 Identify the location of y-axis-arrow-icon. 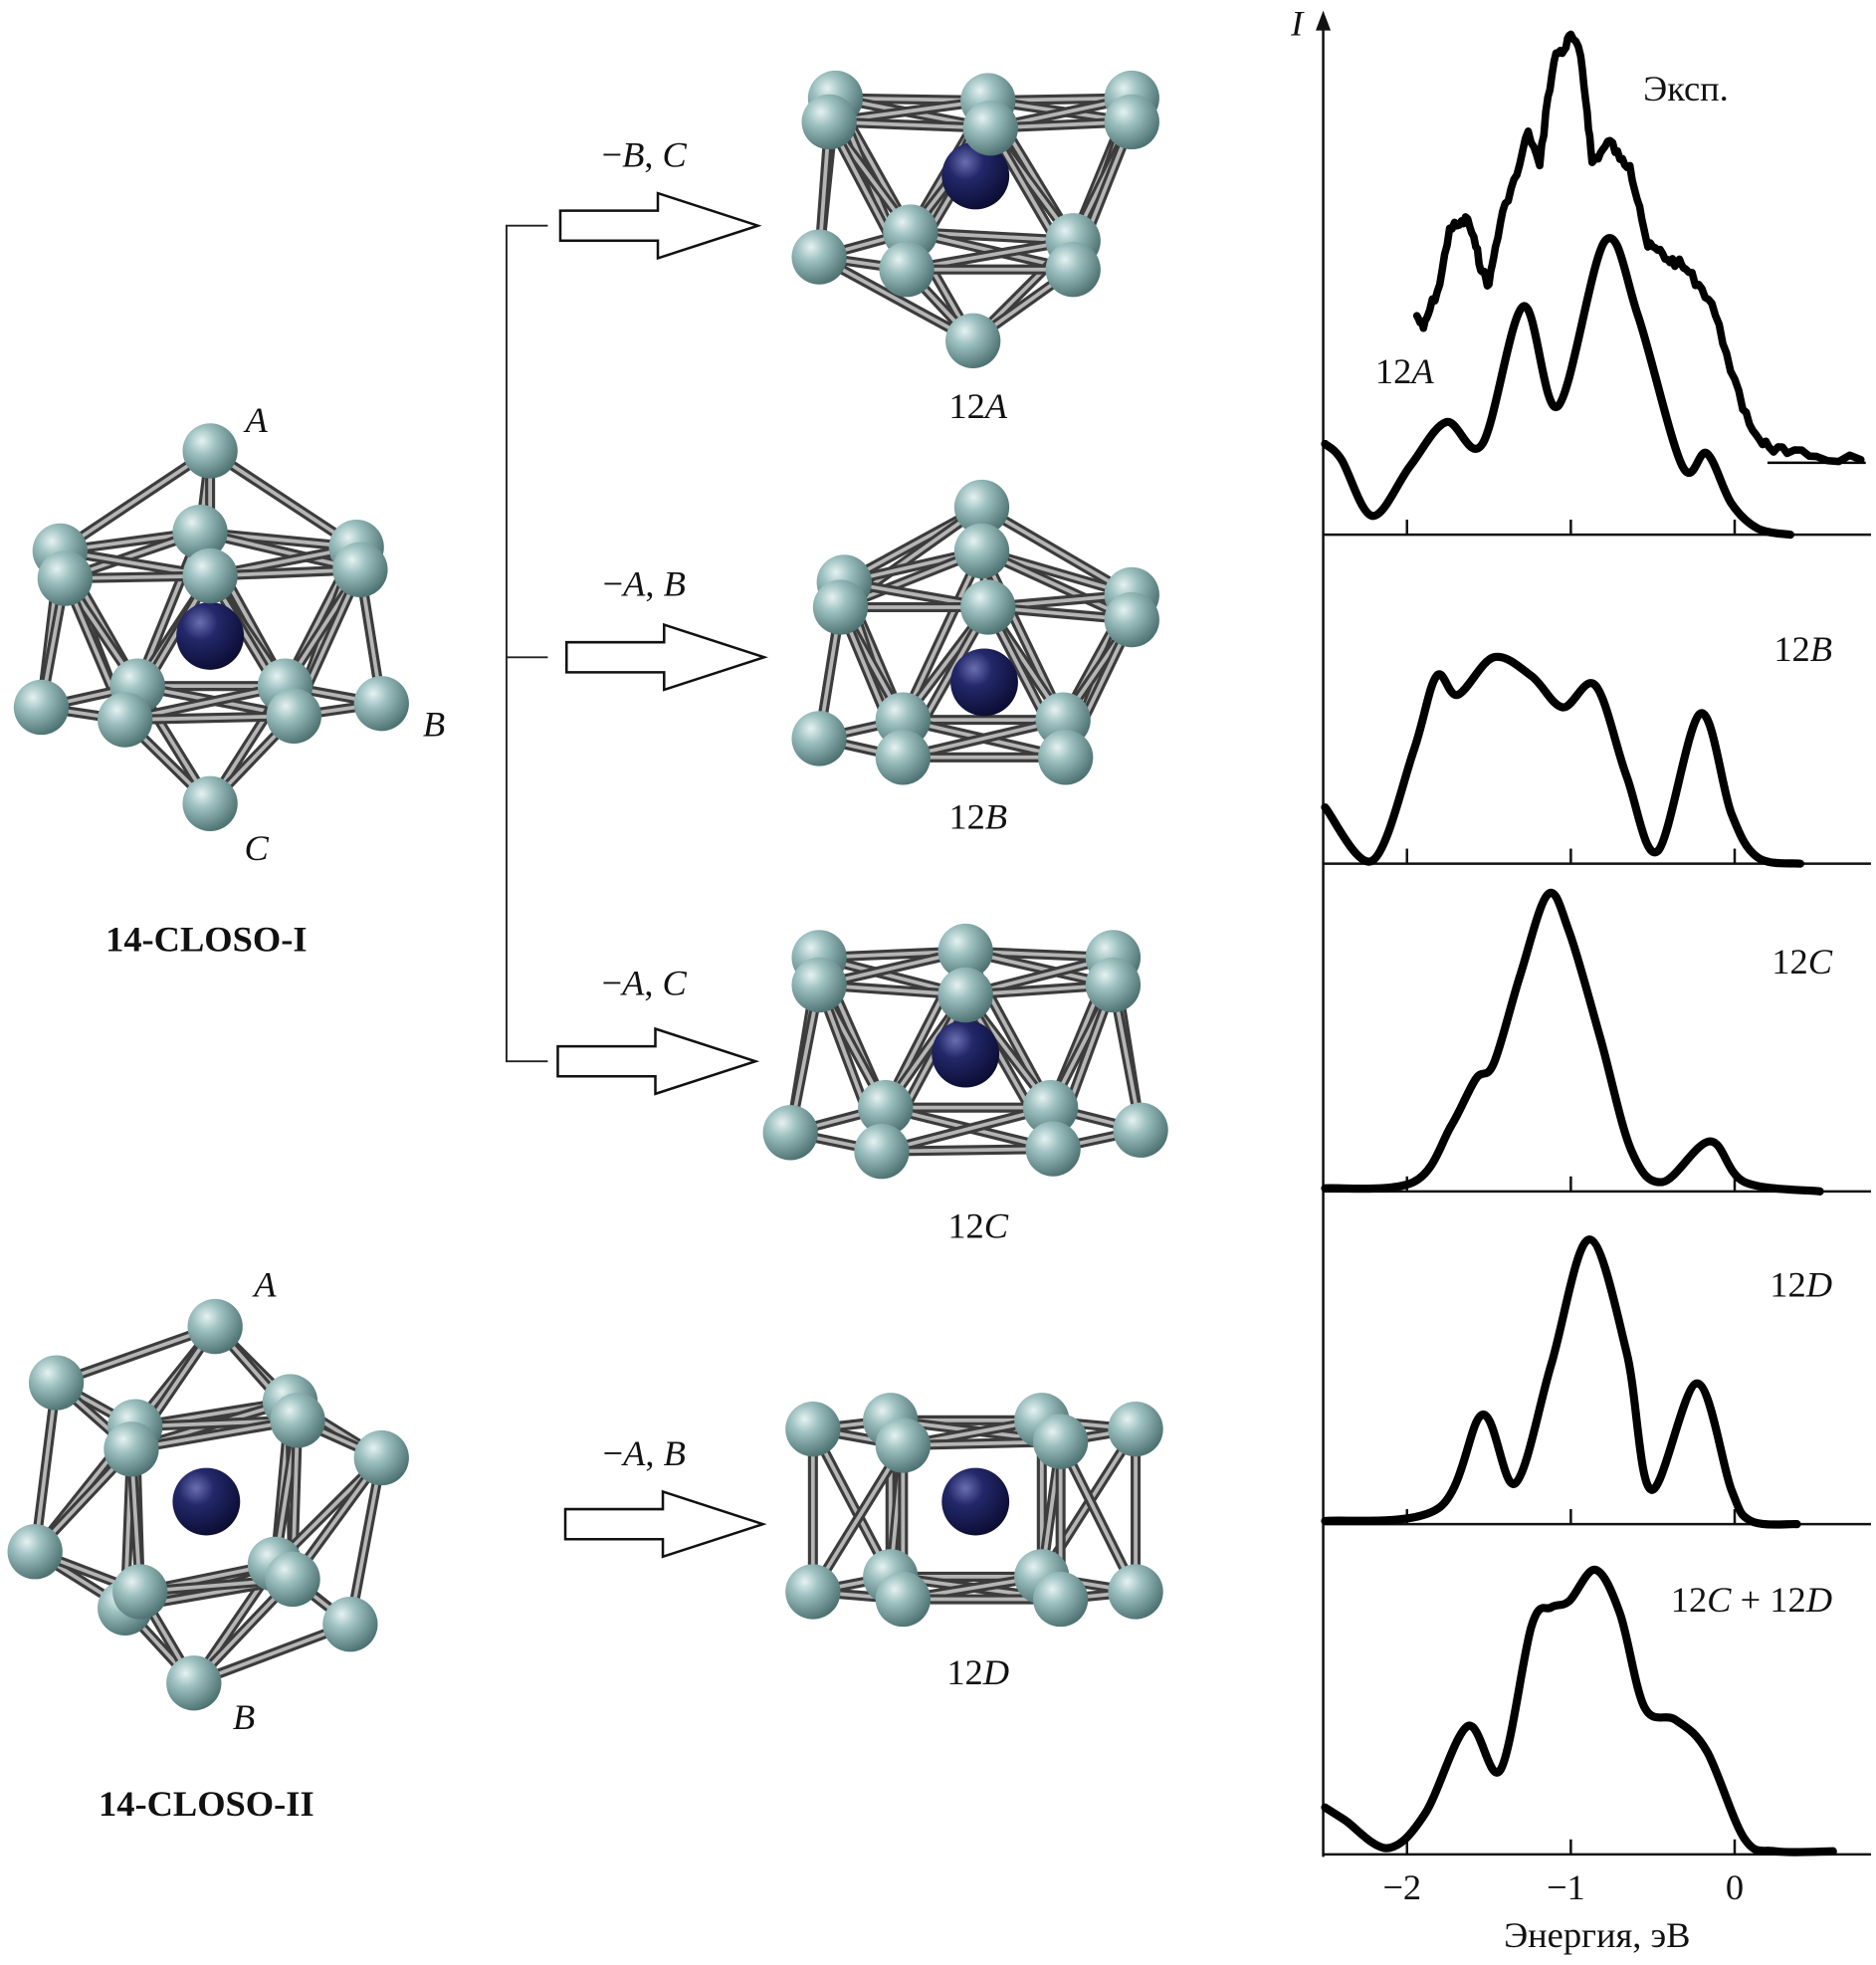
(1324, 20).